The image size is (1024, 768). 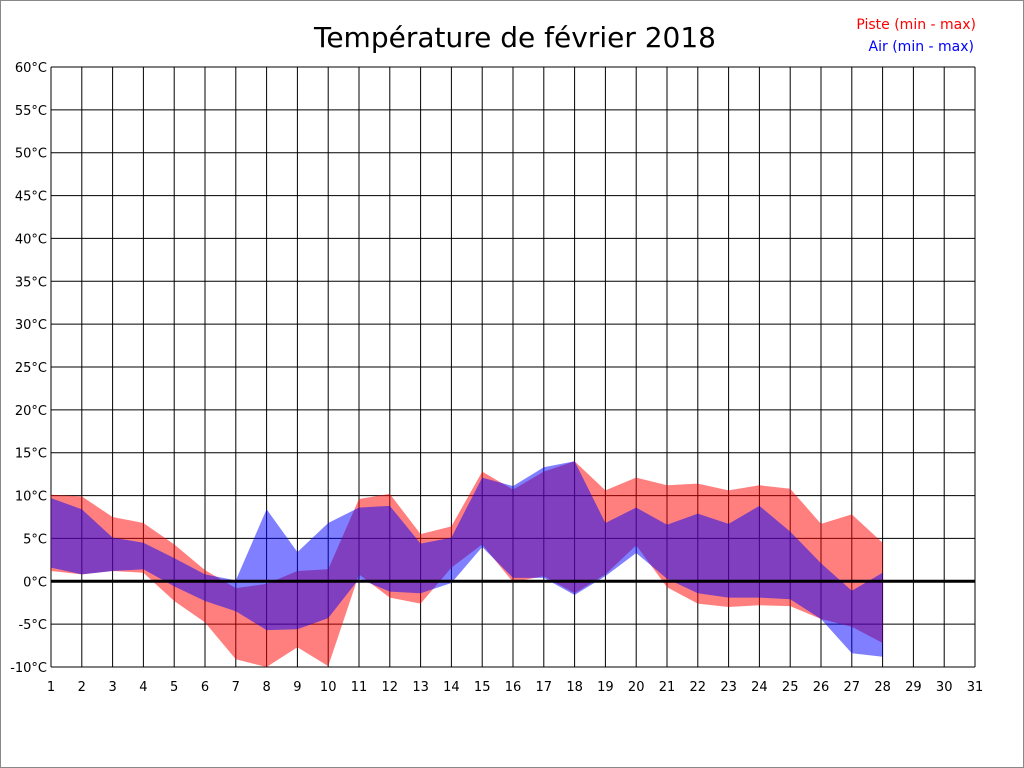 What do you see at coordinates (916, 25) in the screenshot?
I see `legend-piste: Piste (min - max)` at bounding box center [916, 25].